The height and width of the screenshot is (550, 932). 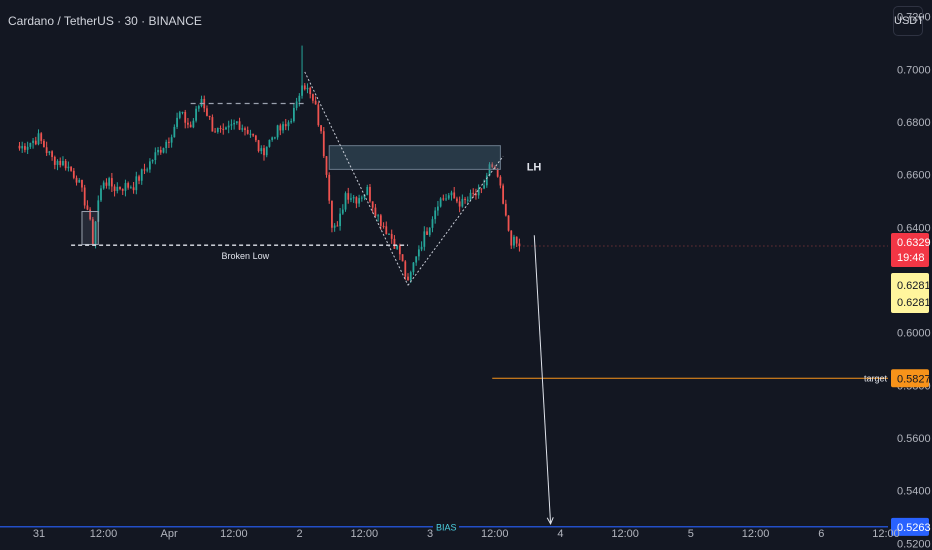 What do you see at coordinates (908, 21) in the screenshot?
I see `currency-button: USDT` at bounding box center [908, 21].